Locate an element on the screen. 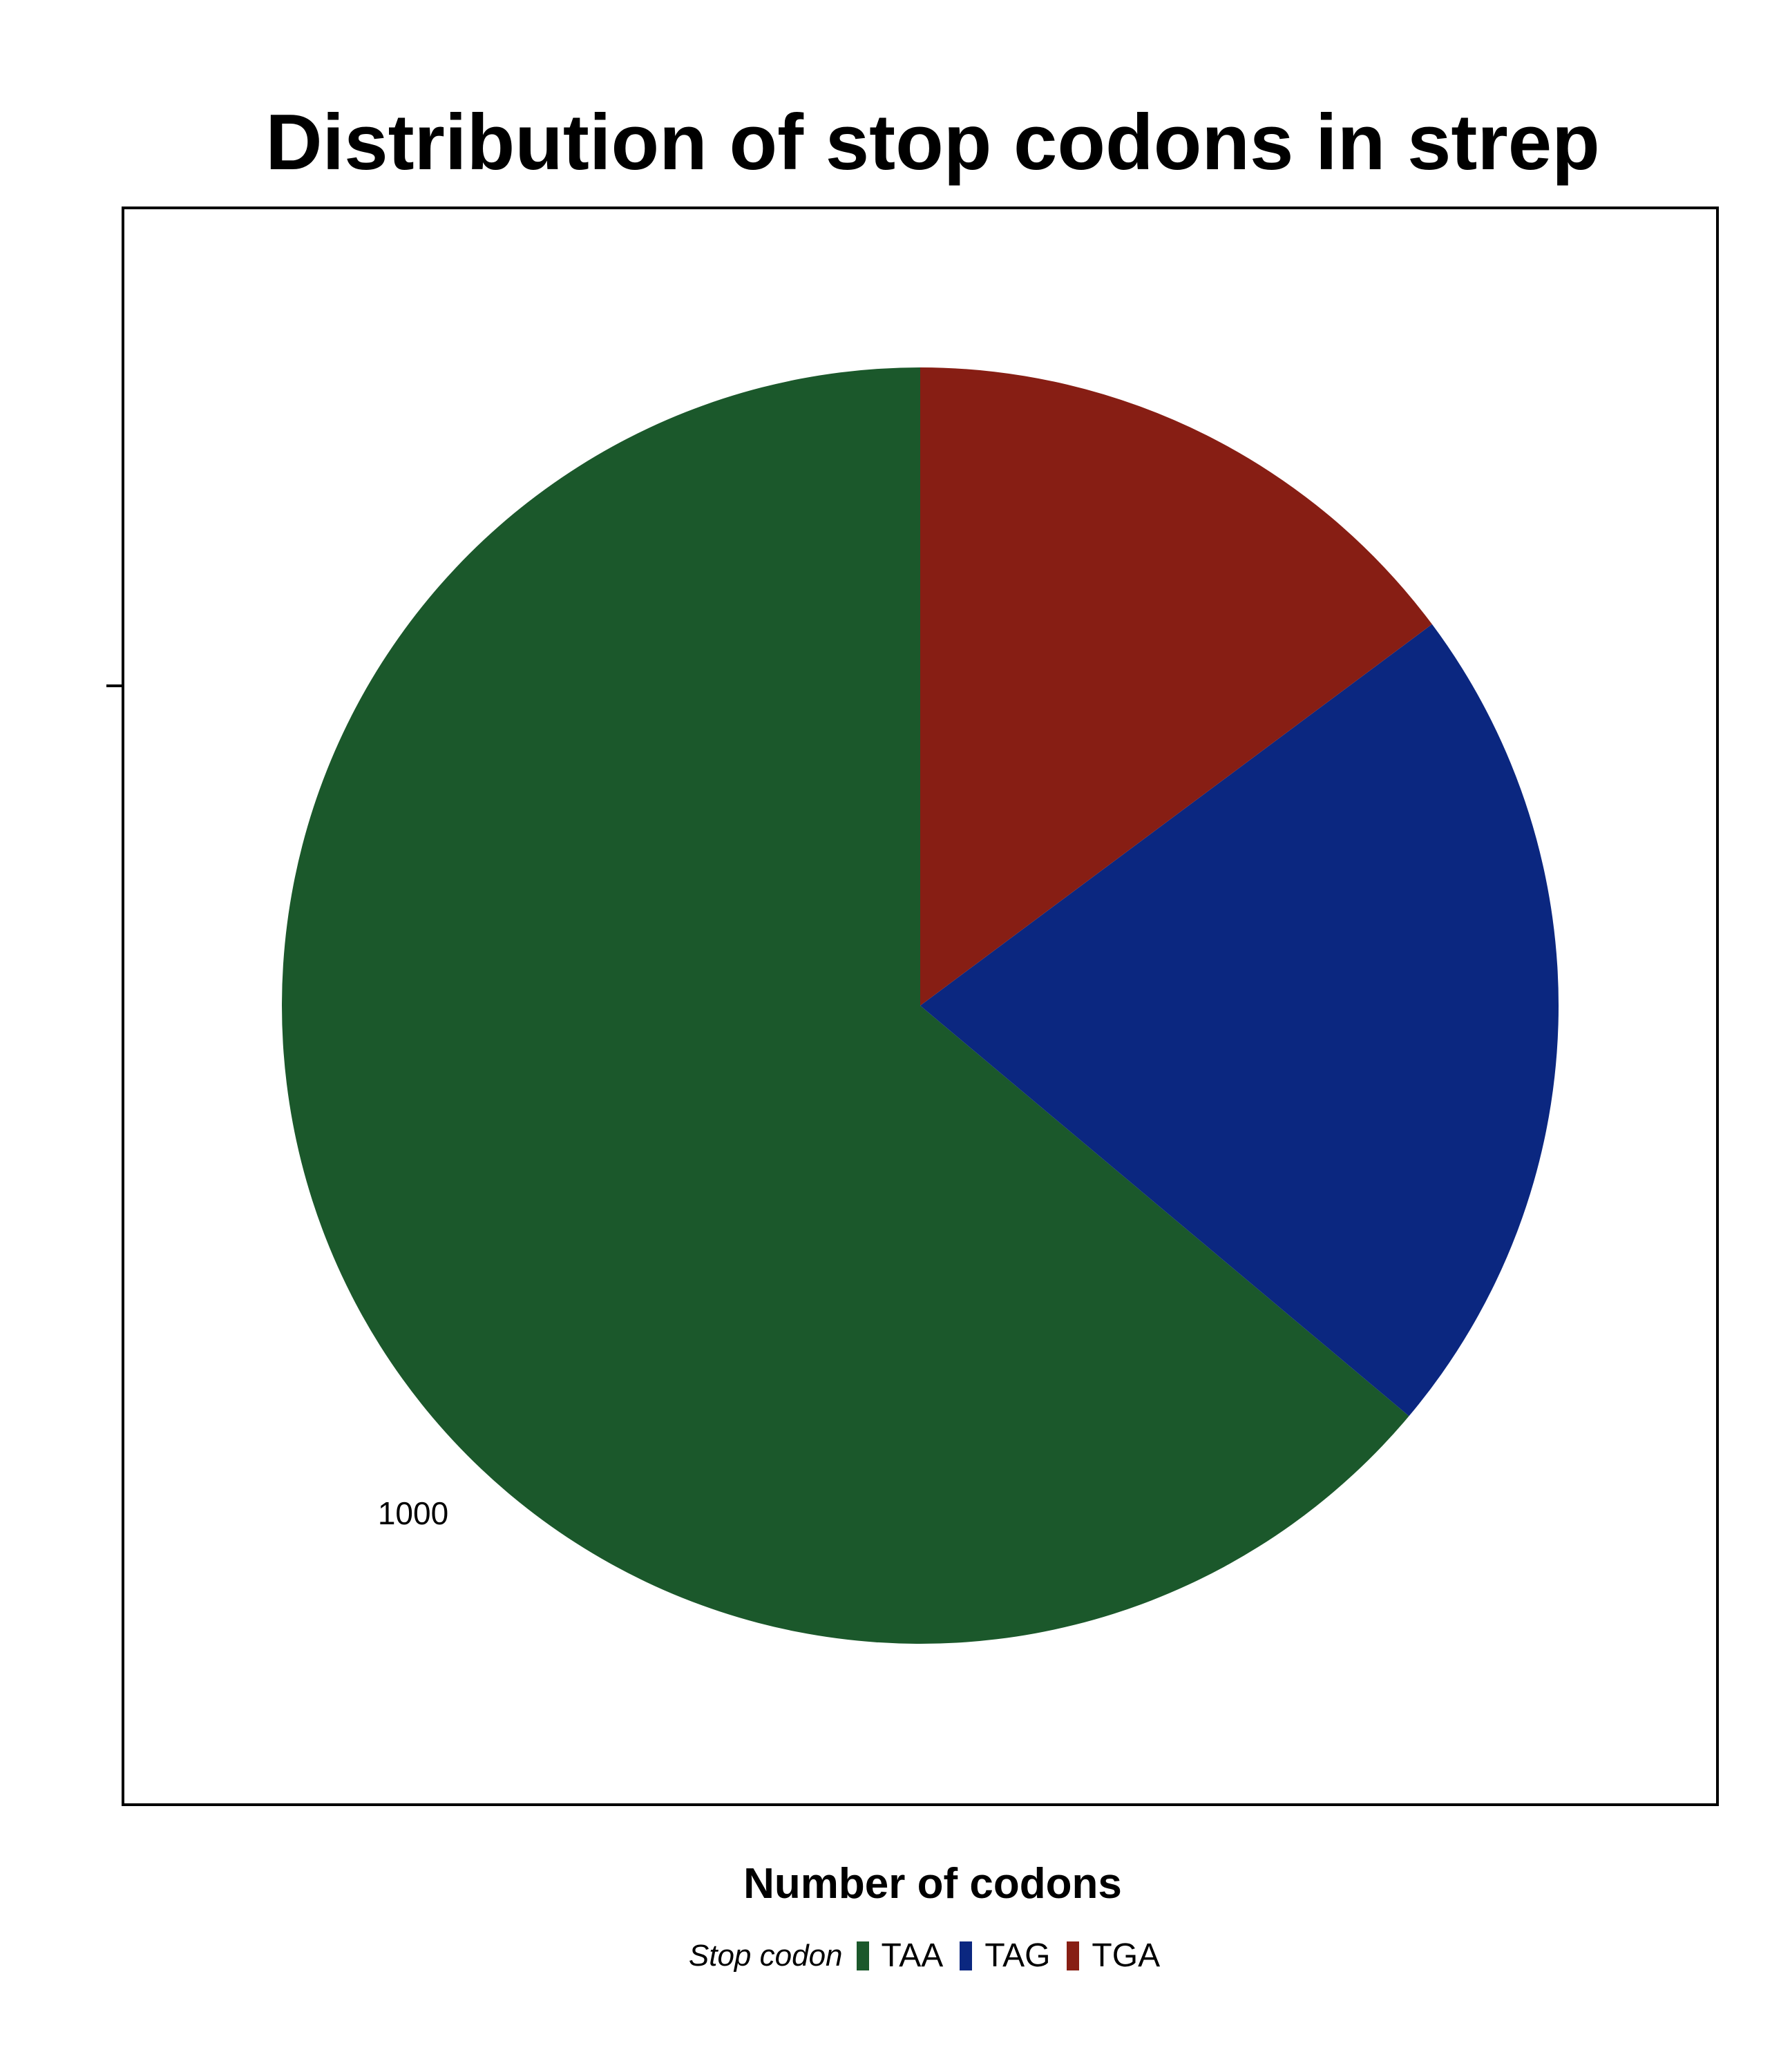 The width and height of the screenshot is (1790, 2072). legend: Stop codon TAA TAG TGA is located at coordinates (895, 1956).